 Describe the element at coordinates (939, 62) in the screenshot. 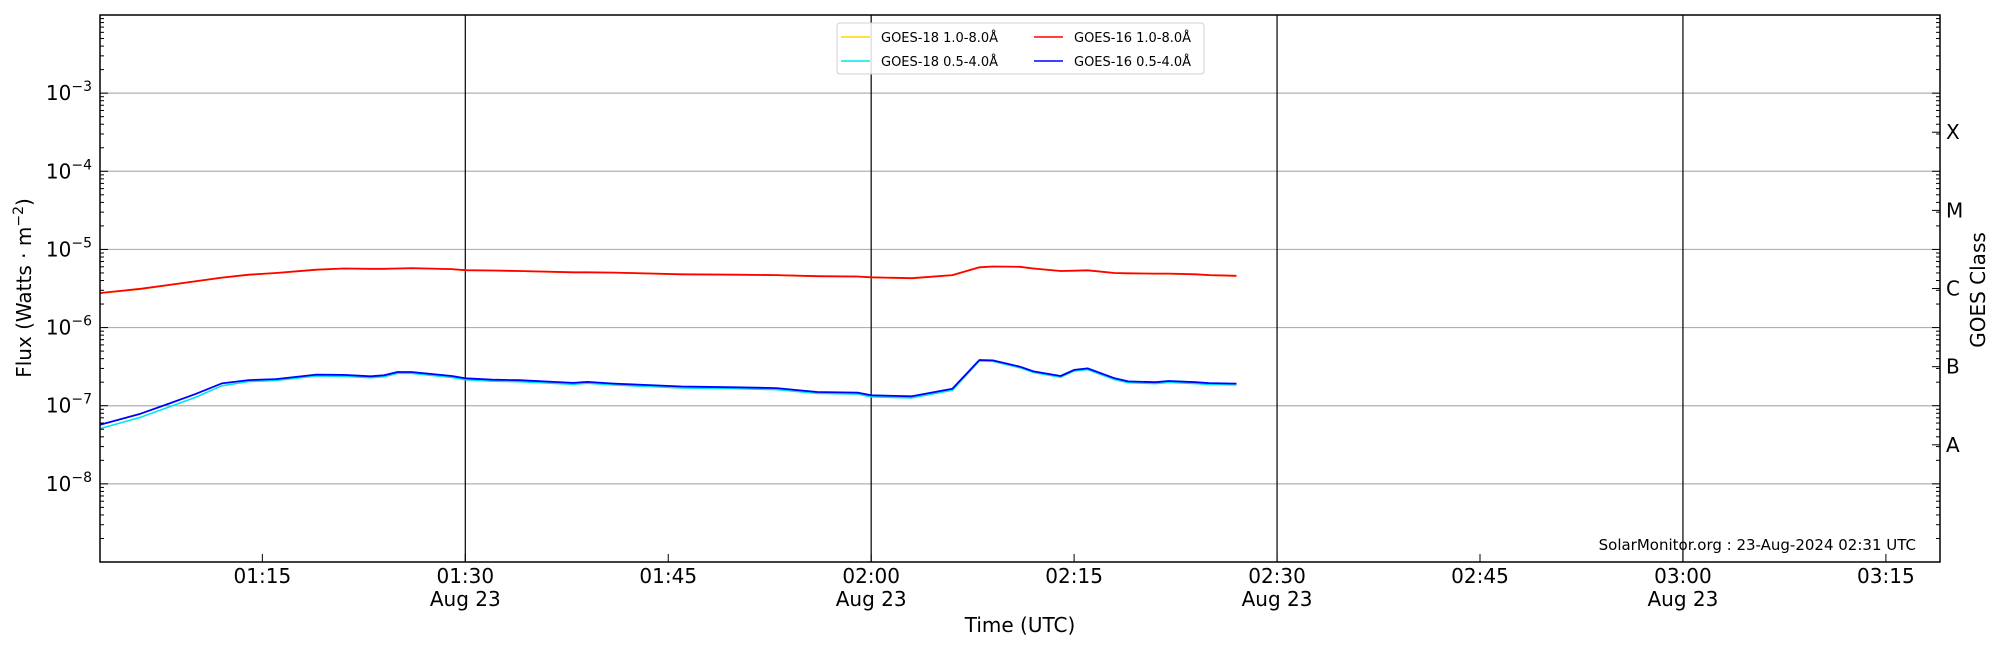

I see `legend-label: GOES-18 0.5-4.0Å` at that location.